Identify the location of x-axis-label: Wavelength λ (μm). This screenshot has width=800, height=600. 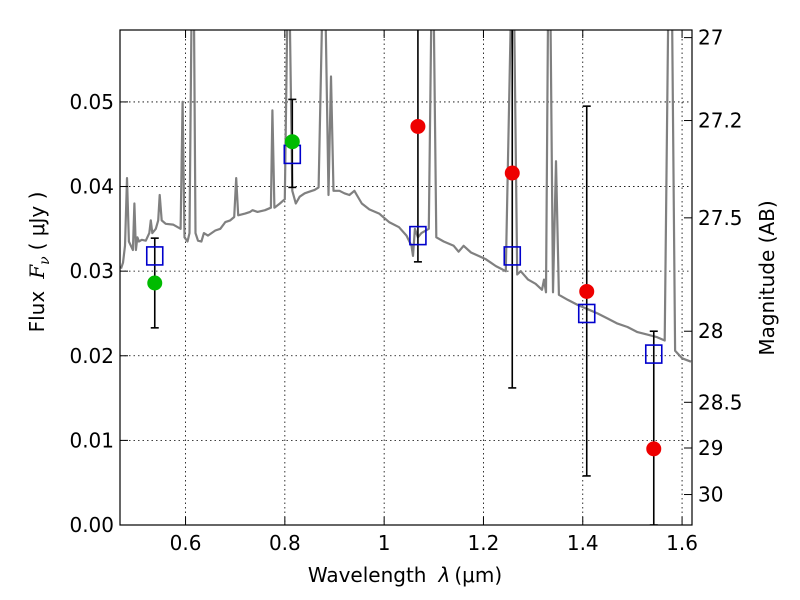
(405, 575).